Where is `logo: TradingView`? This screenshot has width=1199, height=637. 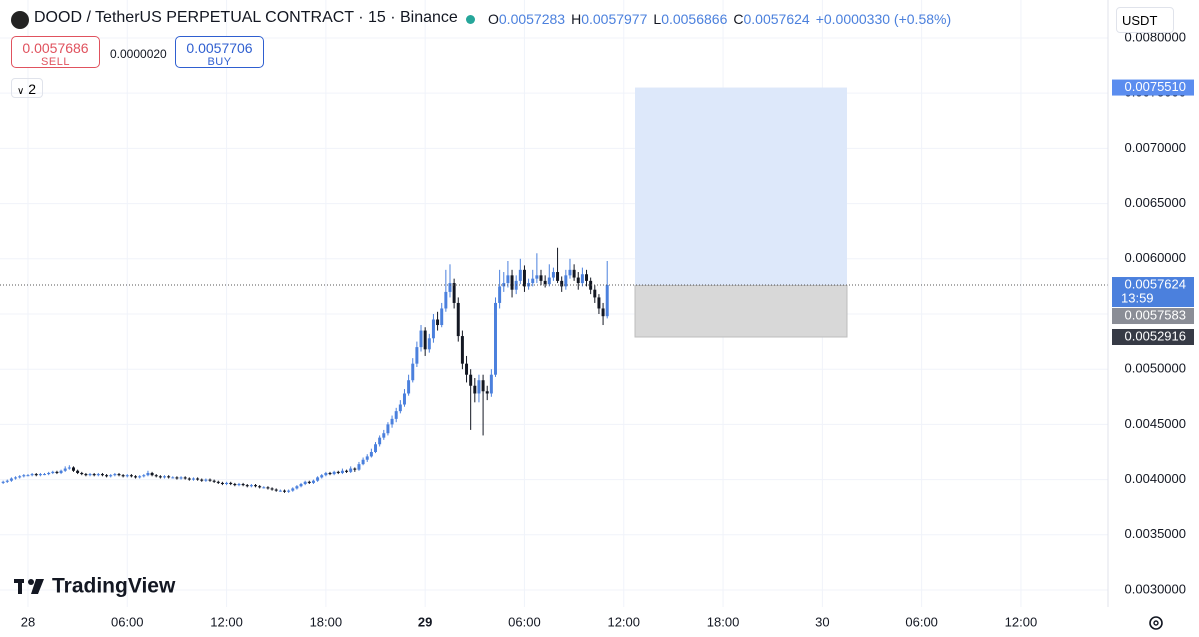 logo: TradingView is located at coordinates (95, 586).